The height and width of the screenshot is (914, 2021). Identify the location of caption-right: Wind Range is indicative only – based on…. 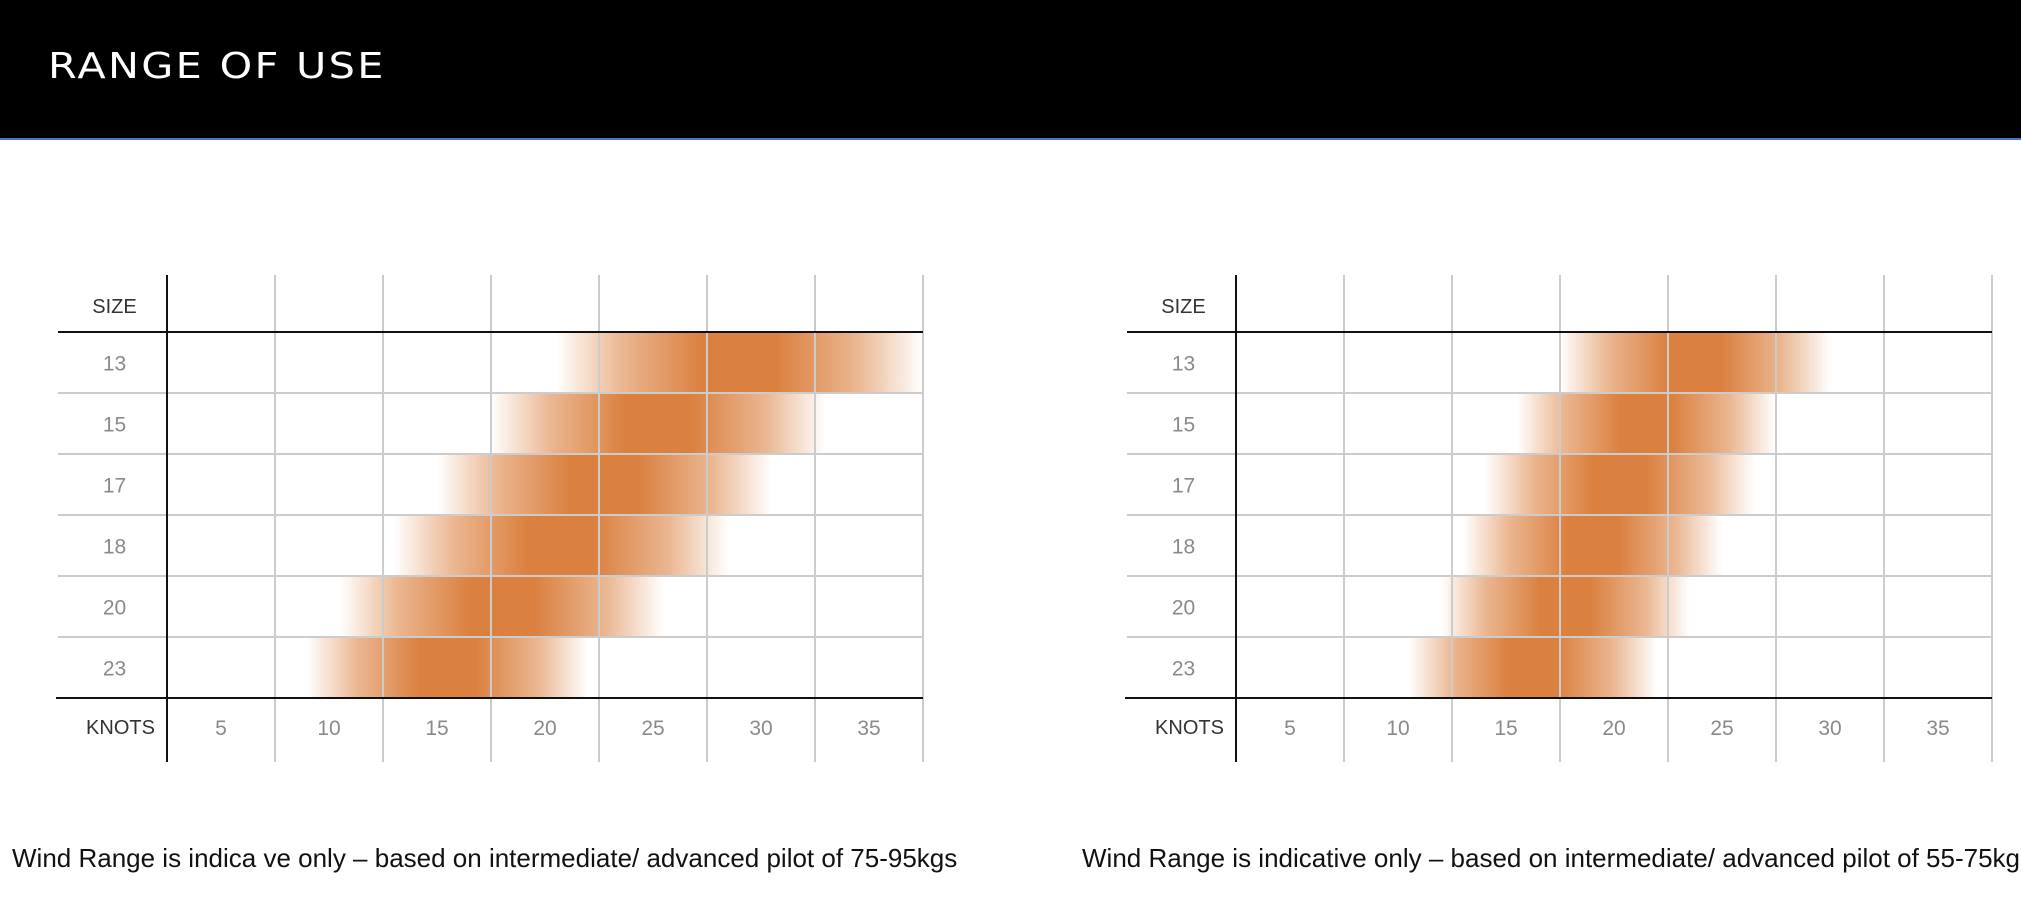
(1551, 858).